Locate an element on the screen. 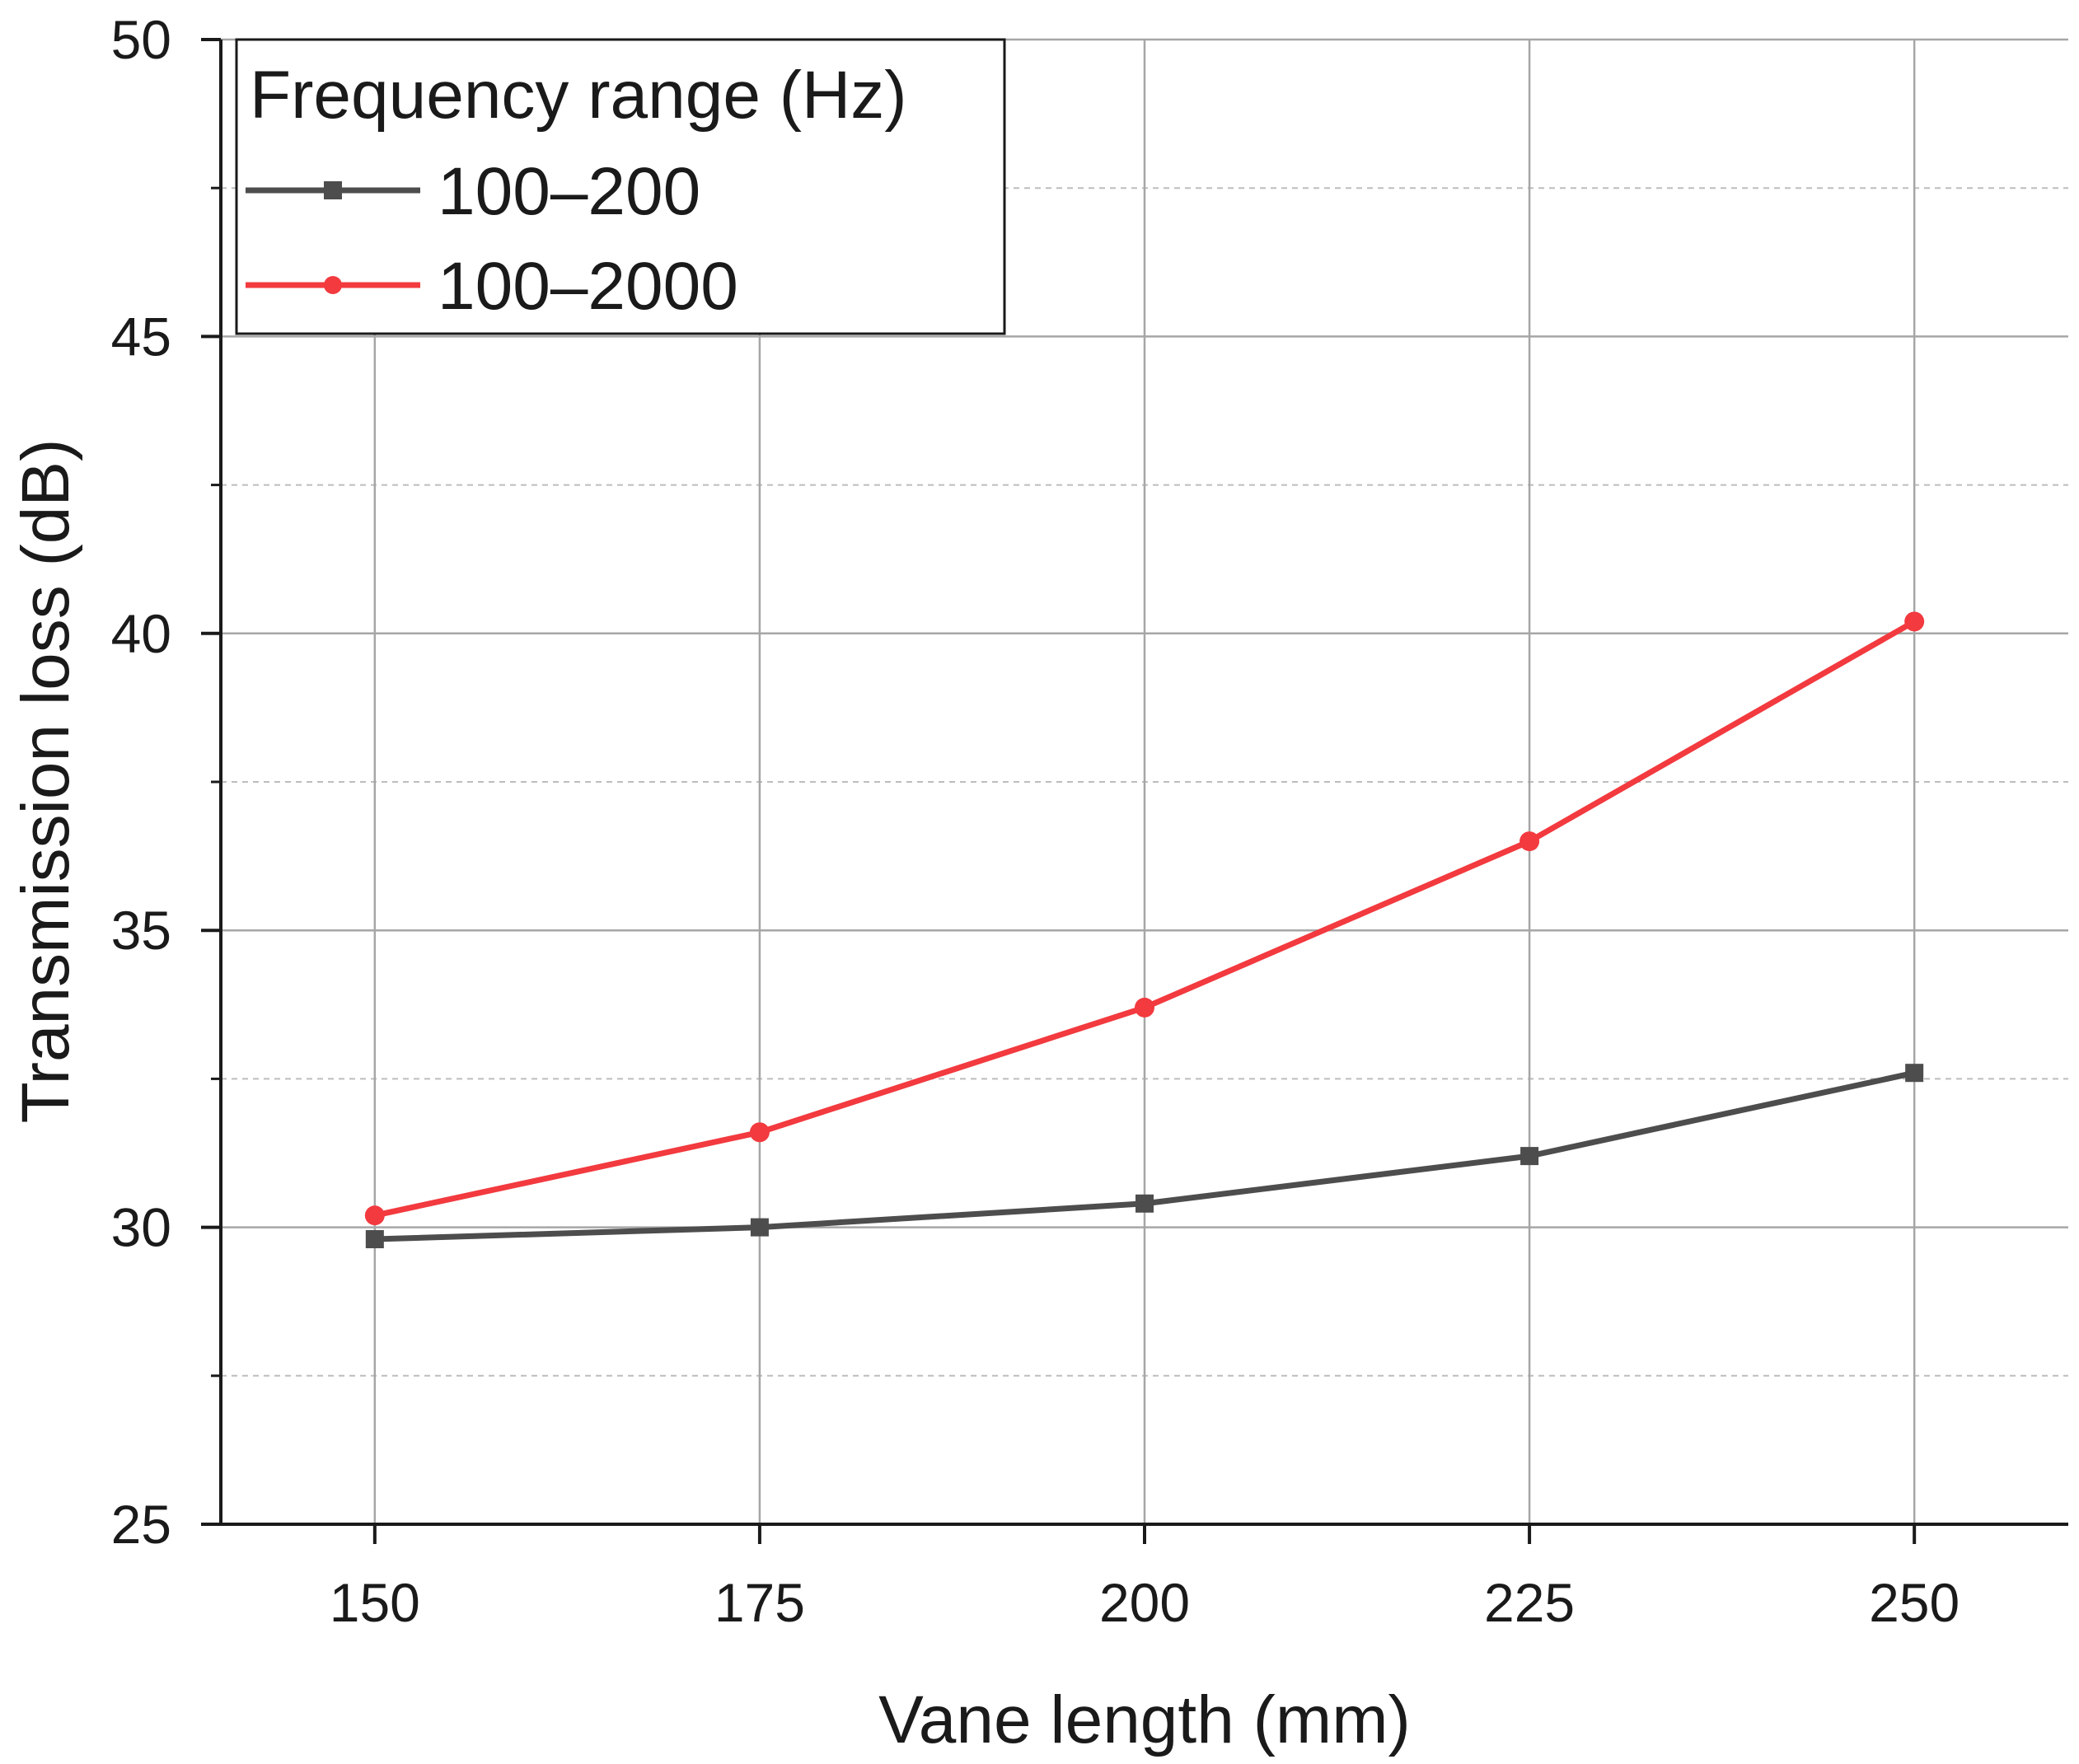  legend: Frequency range (Hz) 100–200 100–2000 is located at coordinates (620, 186).